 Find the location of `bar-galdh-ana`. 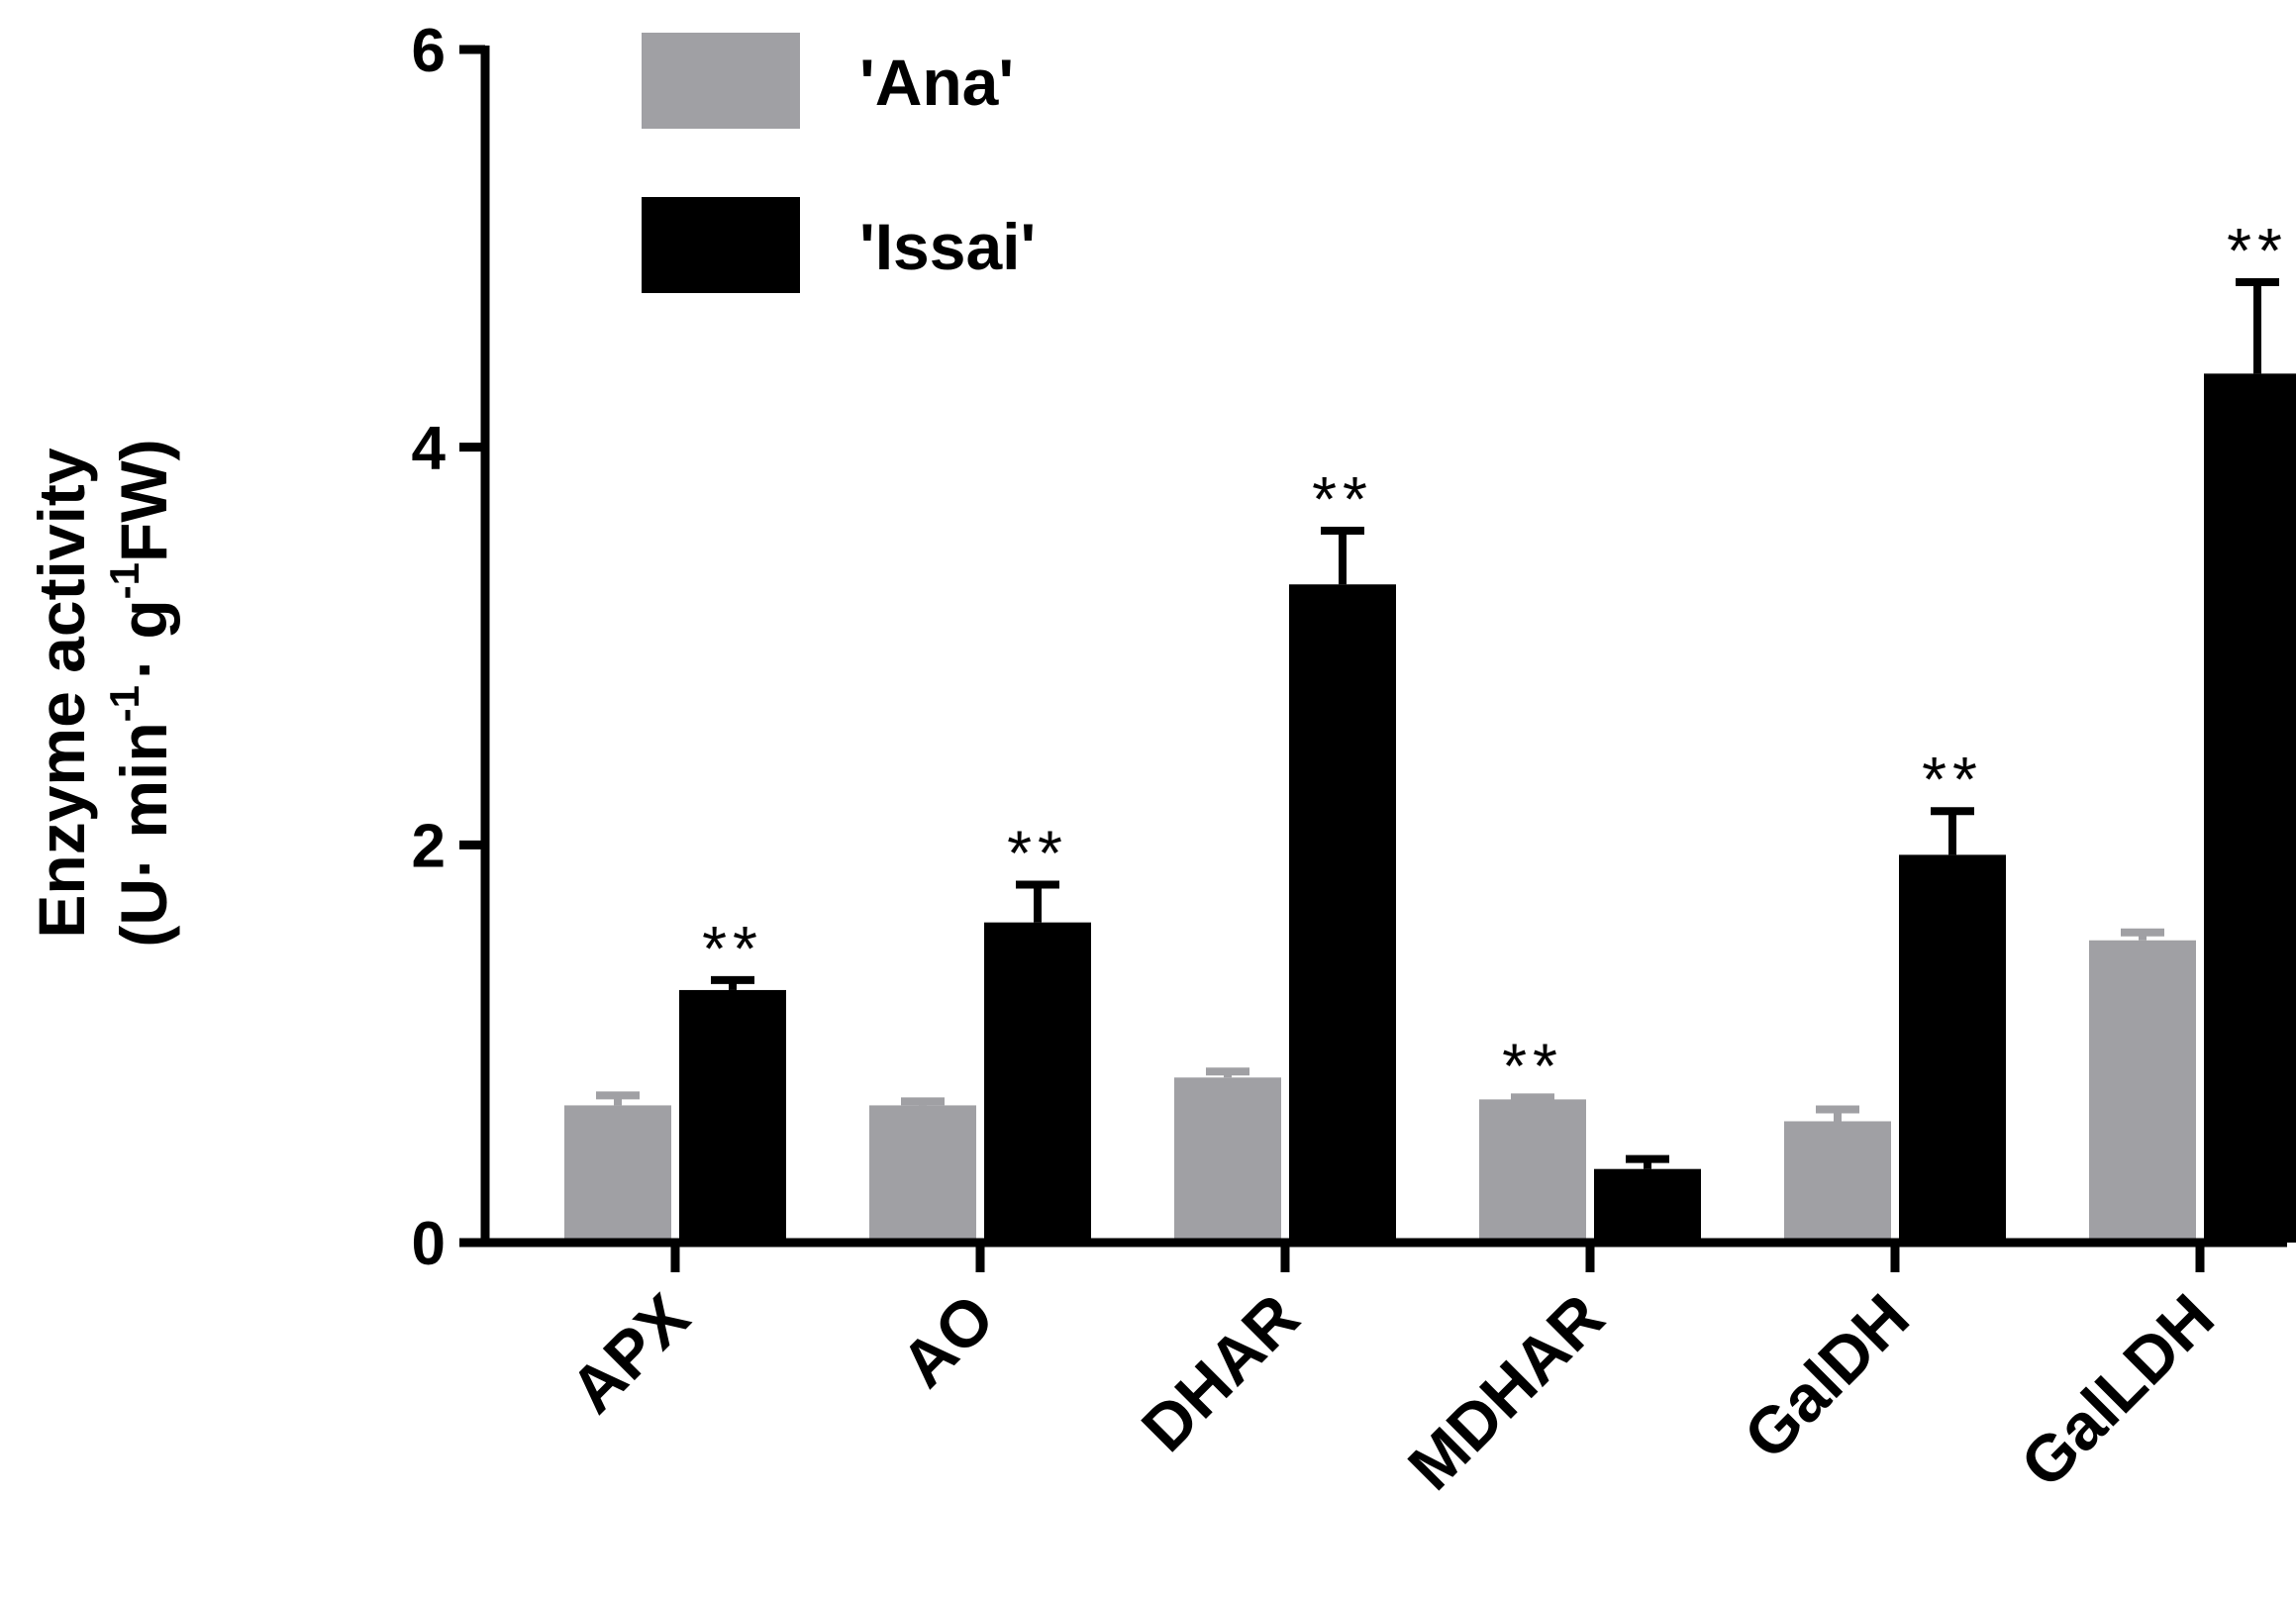

bar-galdh-ana is located at coordinates (1838, 1182).